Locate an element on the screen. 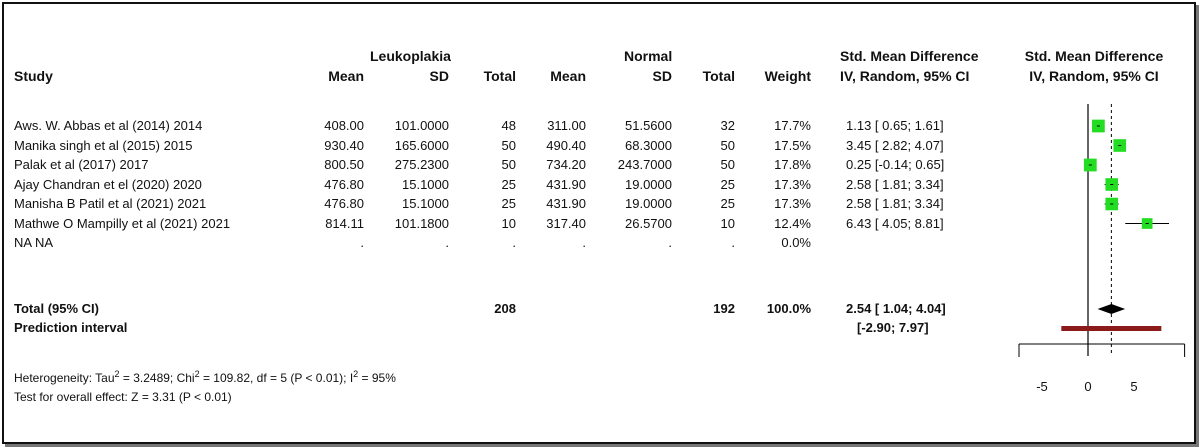  cell-study: Aws. W. Abbas et al (2014) 2014 is located at coordinates (108, 125).